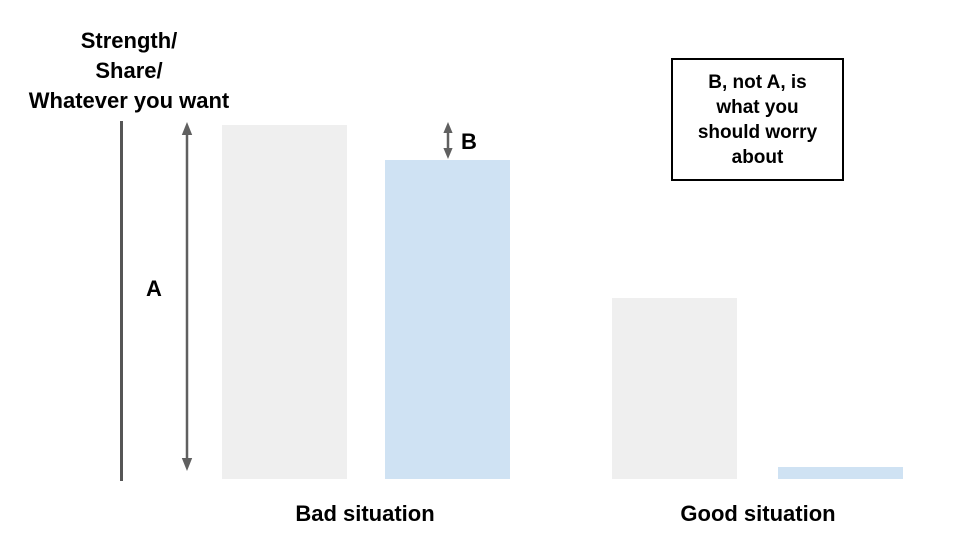 Image resolution: width=960 pixels, height=540 pixels. I want to click on callout-box: B, not A, is what you should worry about, so click(757, 119).